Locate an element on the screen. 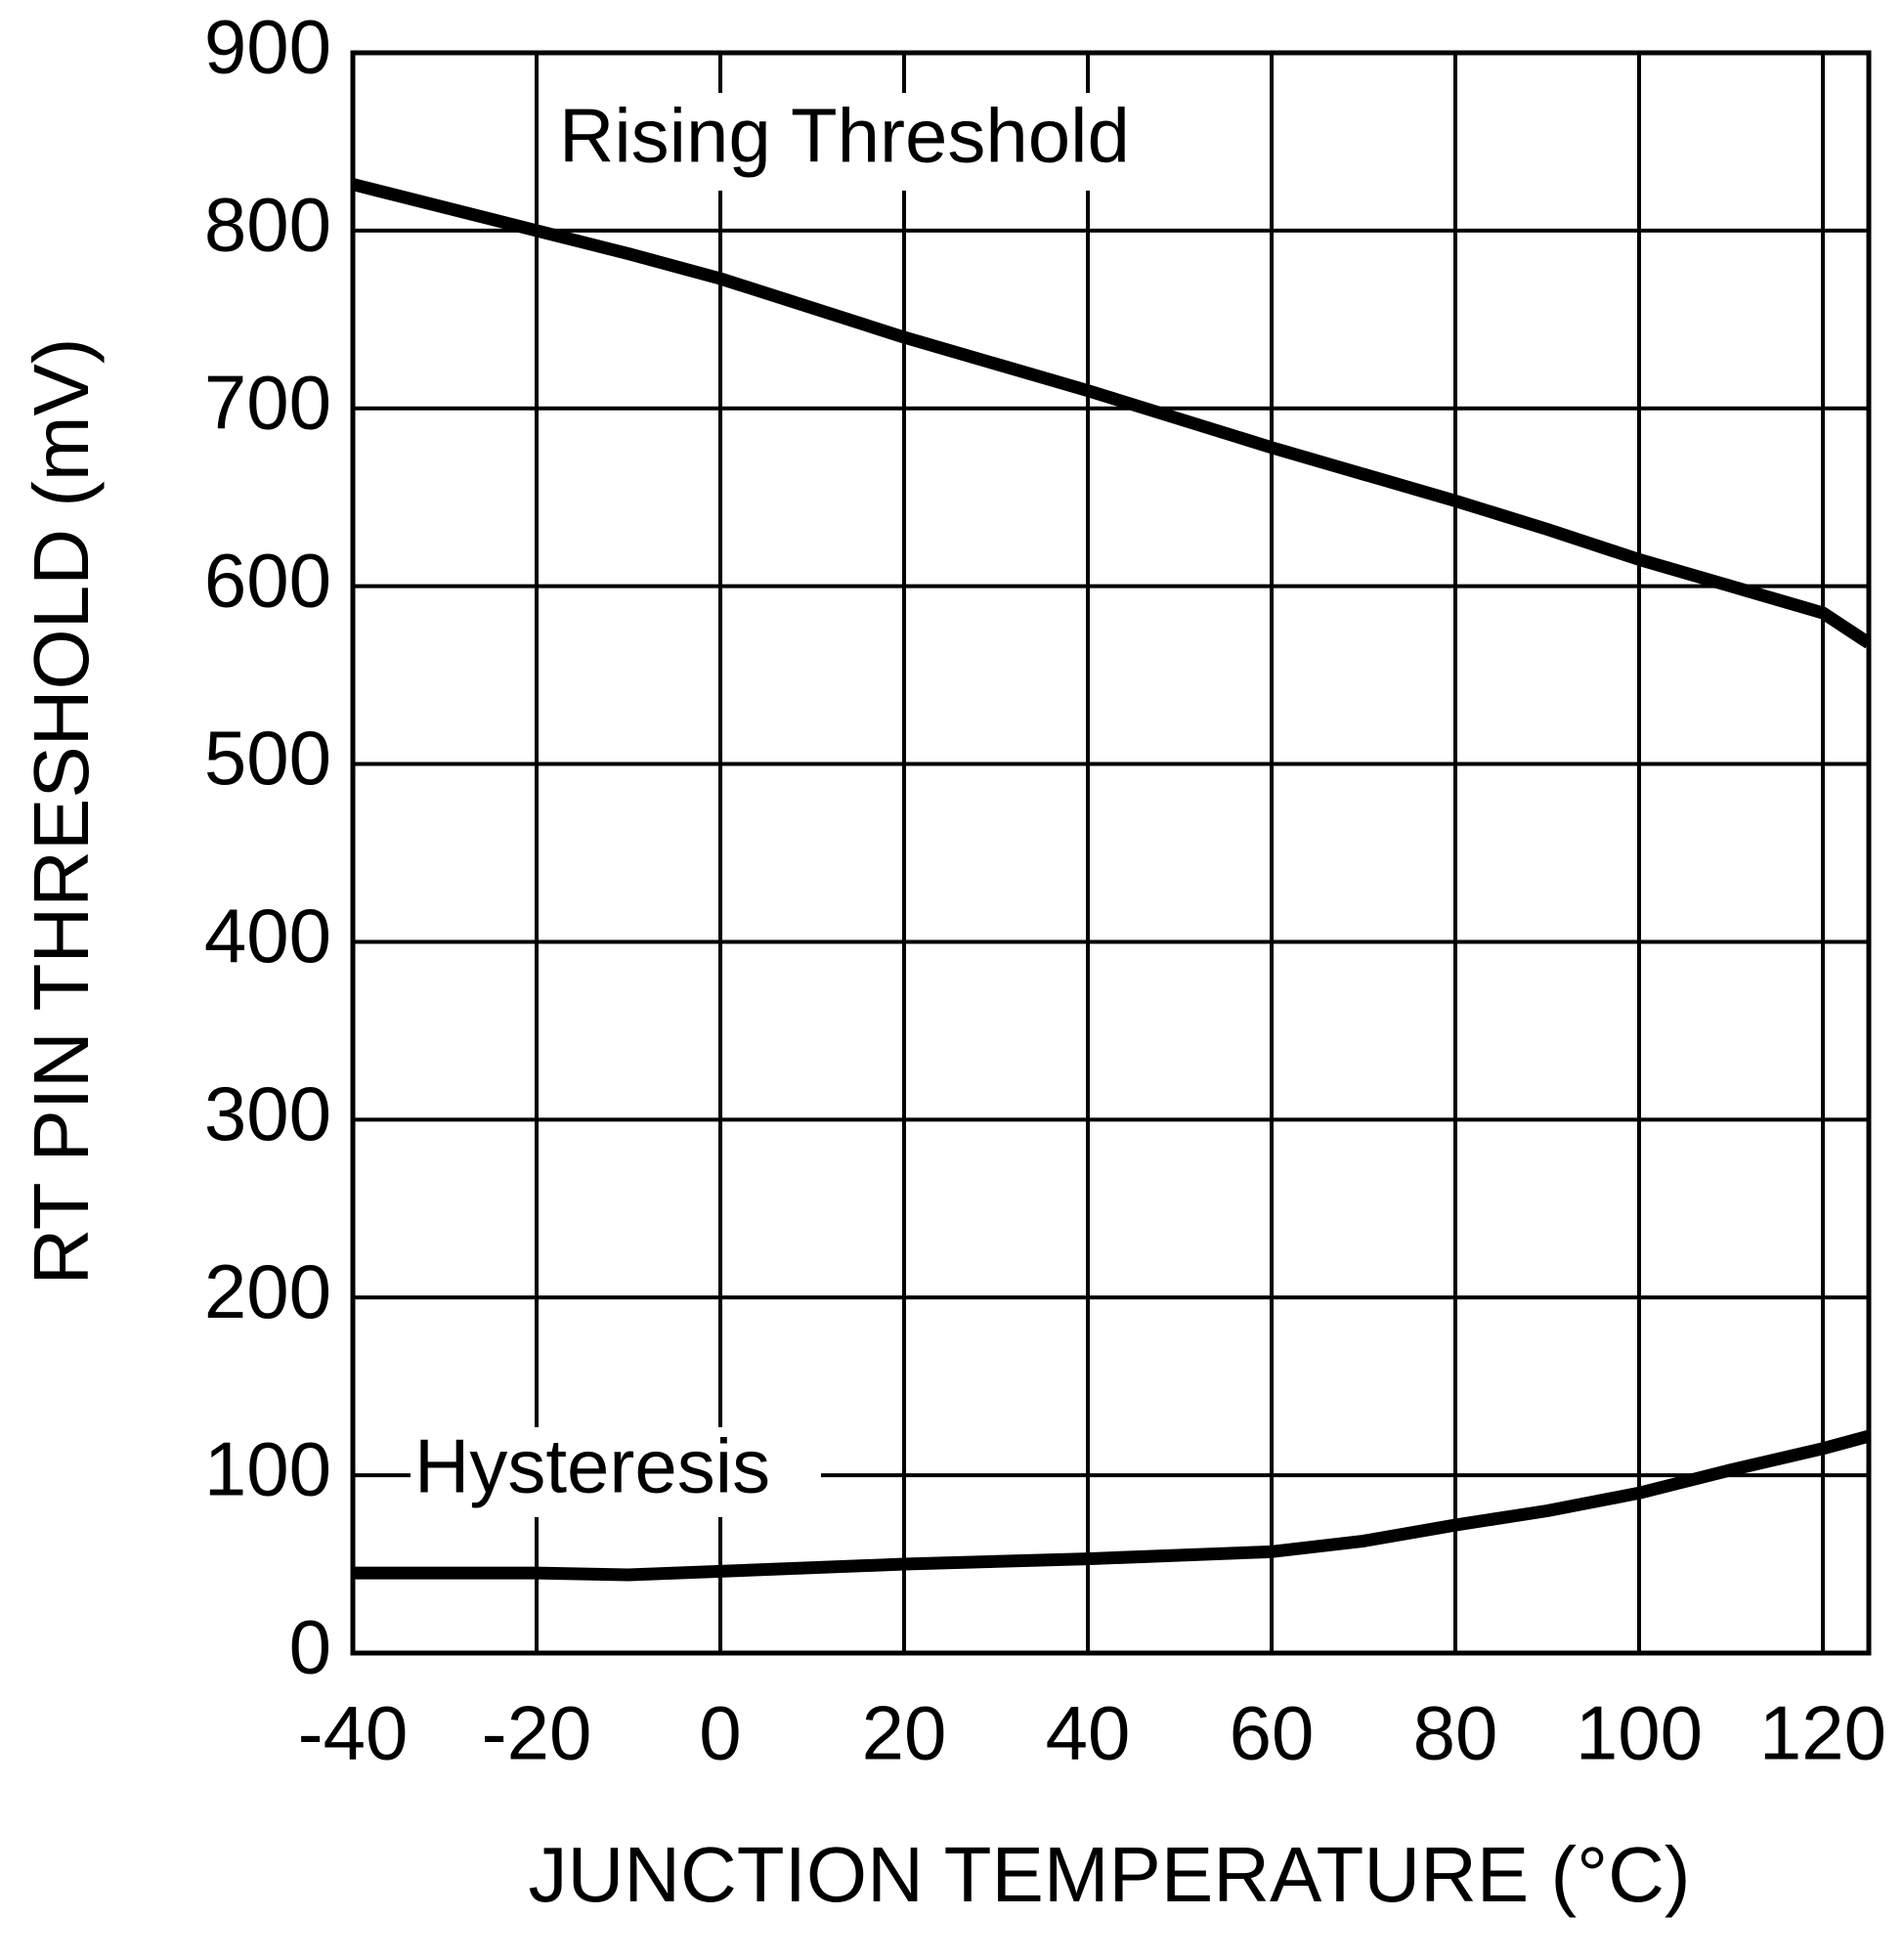 The height and width of the screenshot is (1960, 1903). y-tick-label: 0 is located at coordinates (310, 1647).